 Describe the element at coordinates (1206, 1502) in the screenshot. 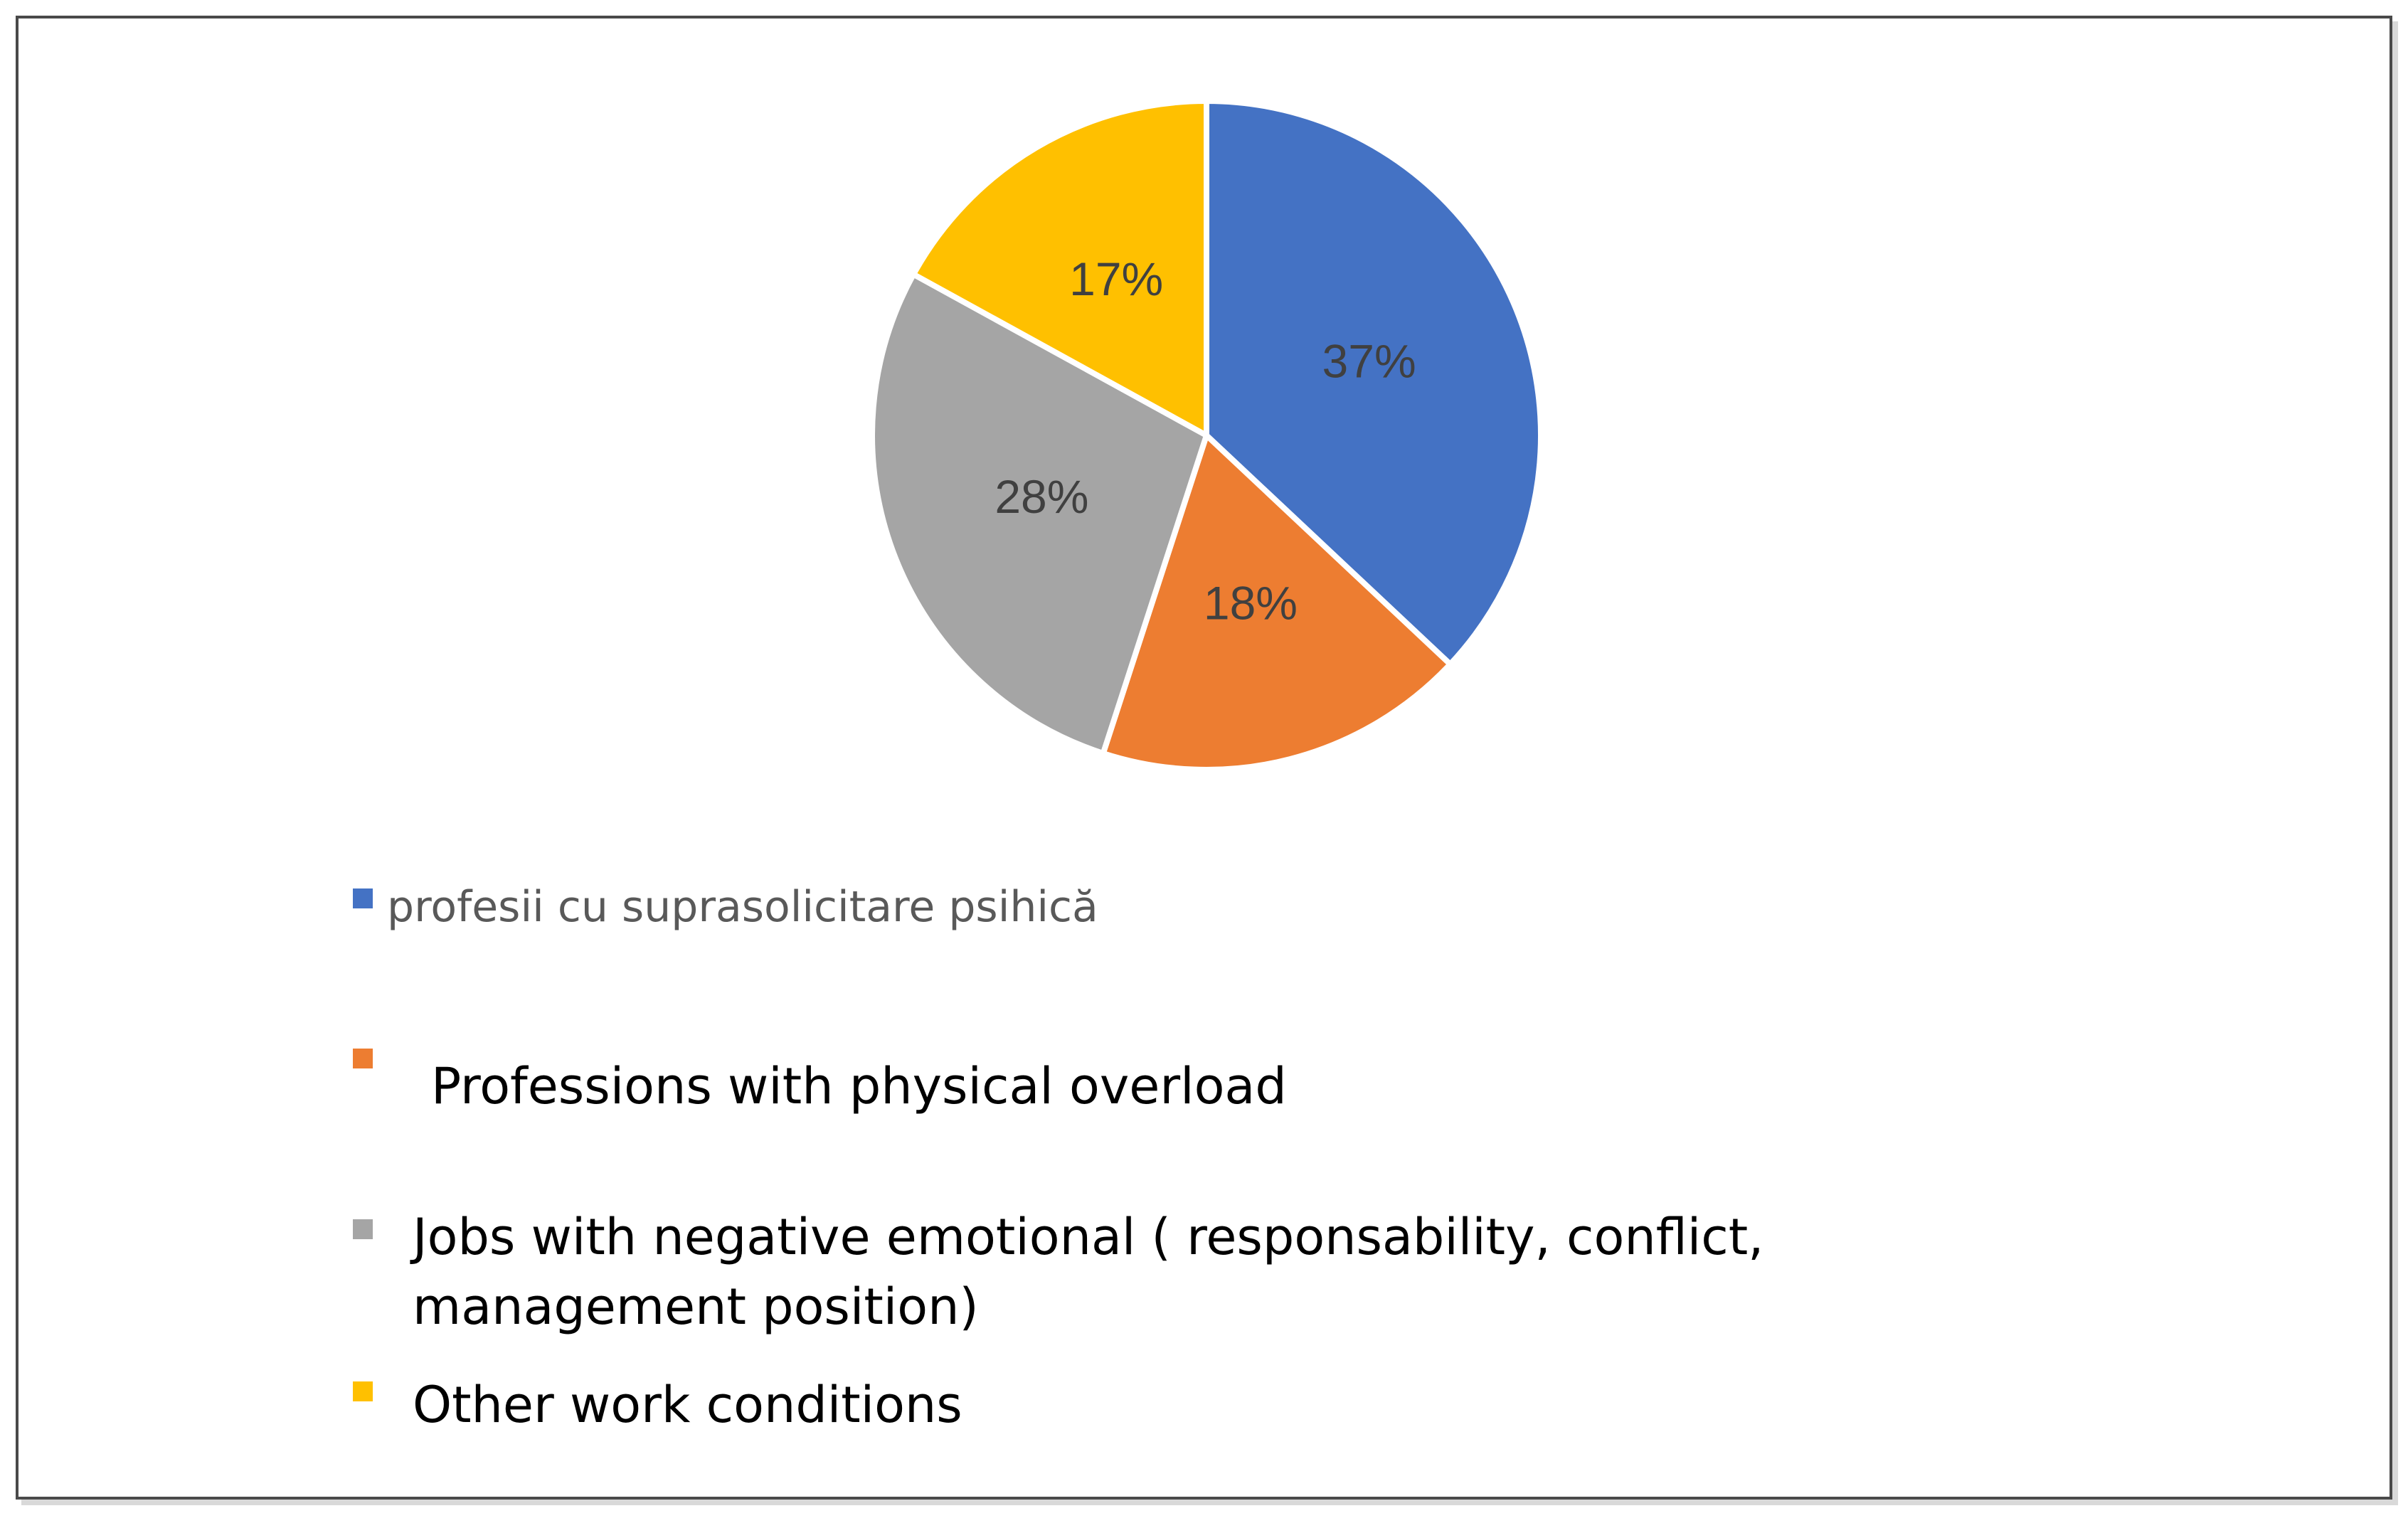

I see `frame-shadow-bottom` at that location.